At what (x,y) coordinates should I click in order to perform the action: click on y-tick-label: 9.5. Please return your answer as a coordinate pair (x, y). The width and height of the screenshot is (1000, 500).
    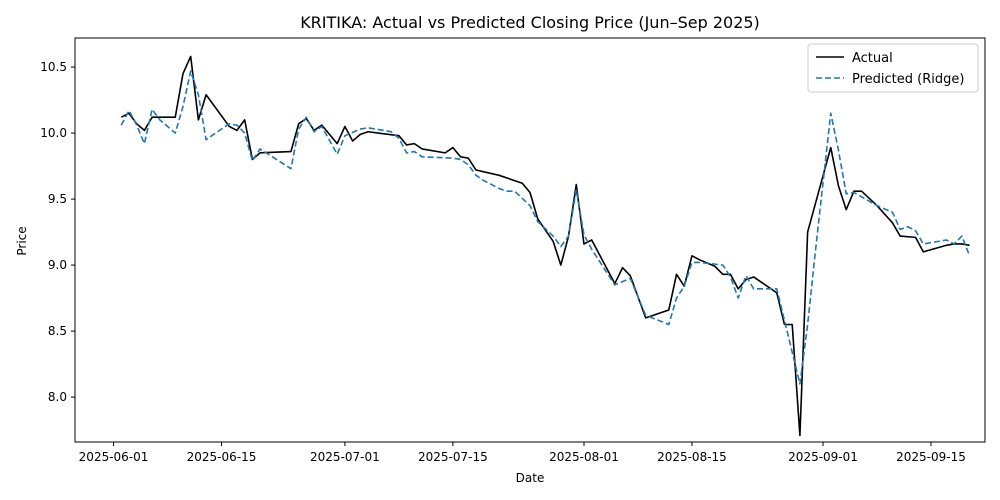
    Looking at the image, I should click on (57, 199).